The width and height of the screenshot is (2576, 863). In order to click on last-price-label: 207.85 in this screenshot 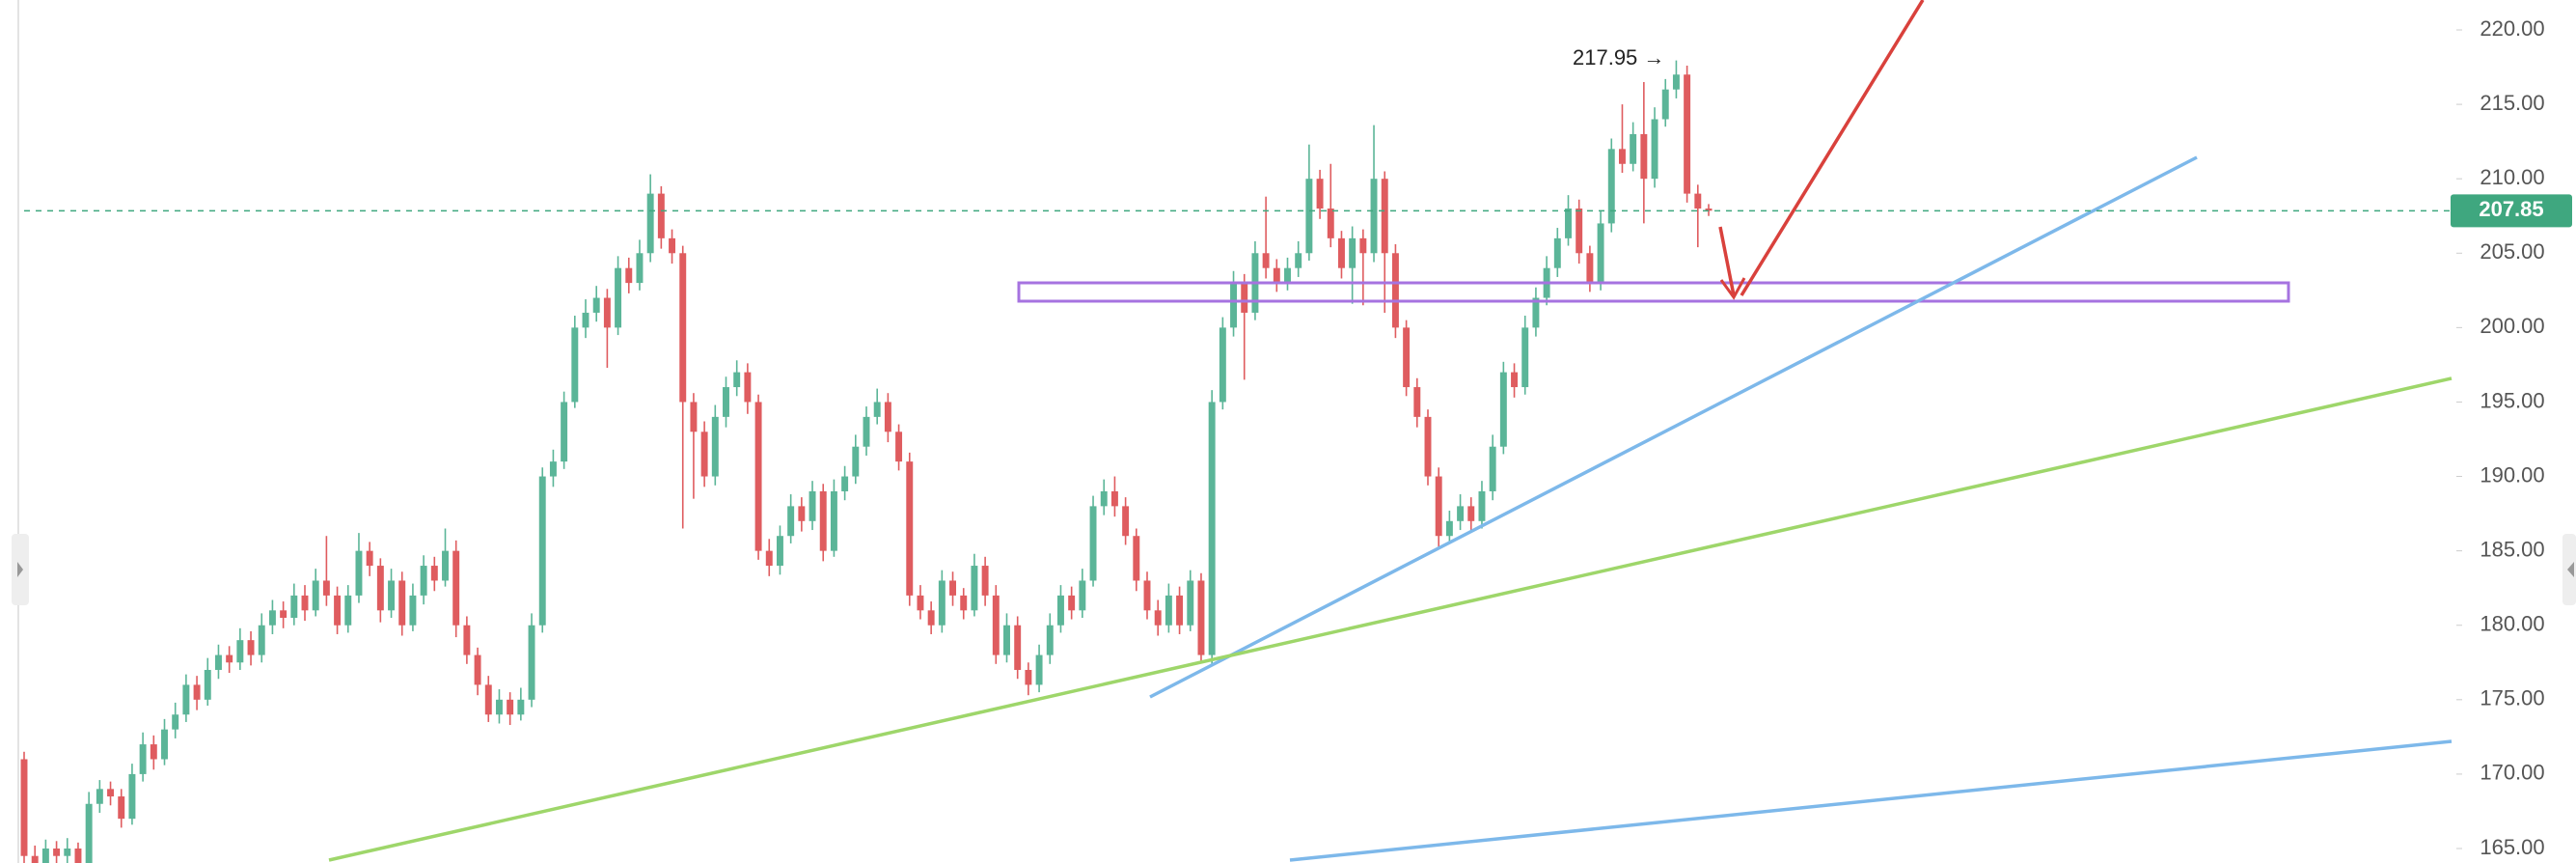, I will do `click(2511, 209)`.